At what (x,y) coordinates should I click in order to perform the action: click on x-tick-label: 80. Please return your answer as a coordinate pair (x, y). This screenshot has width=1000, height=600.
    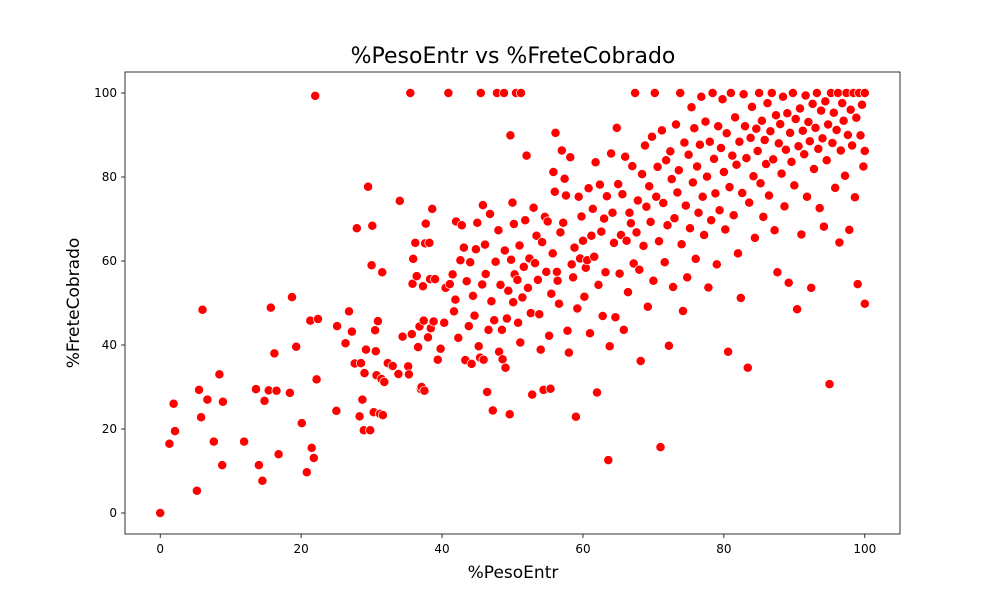
    Looking at the image, I should click on (723, 549).